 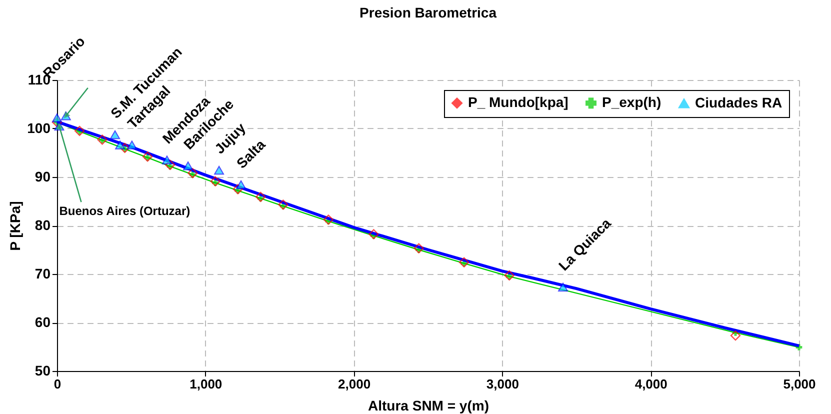 What do you see at coordinates (518, 102) in the screenshot?
I see `legend-label: P_ Mundo[kpa]` at bounding box center [518, 102].